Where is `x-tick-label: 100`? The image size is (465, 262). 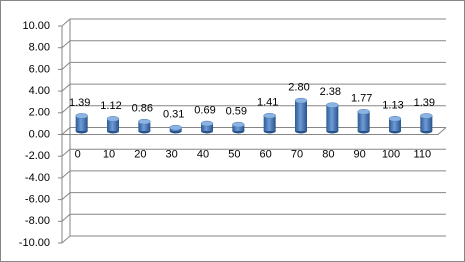 x-tick-label: 100 is located at coordinates (391, 154).